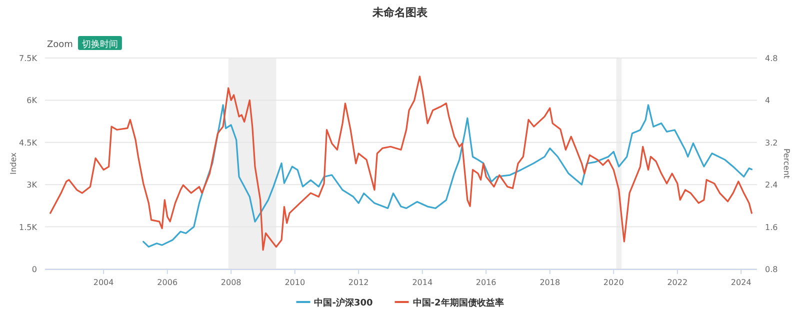 The width and height of the screenshot is (800, 320). I want to click on xtick: 2006, so click(167, 282).